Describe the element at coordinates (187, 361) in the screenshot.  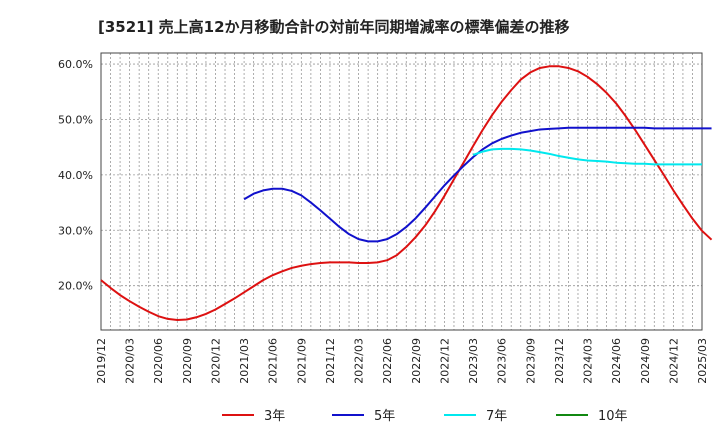
I see `x-tick-label: 2020/09` at that location.